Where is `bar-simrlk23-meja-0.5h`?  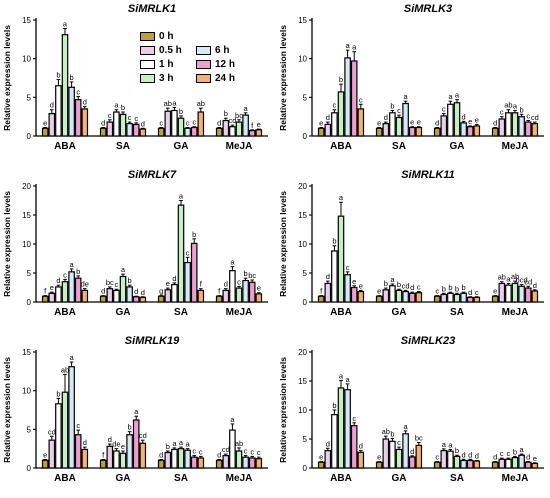
bar-simrlk23-meja-0.5h is located at coordinates (502, 463).